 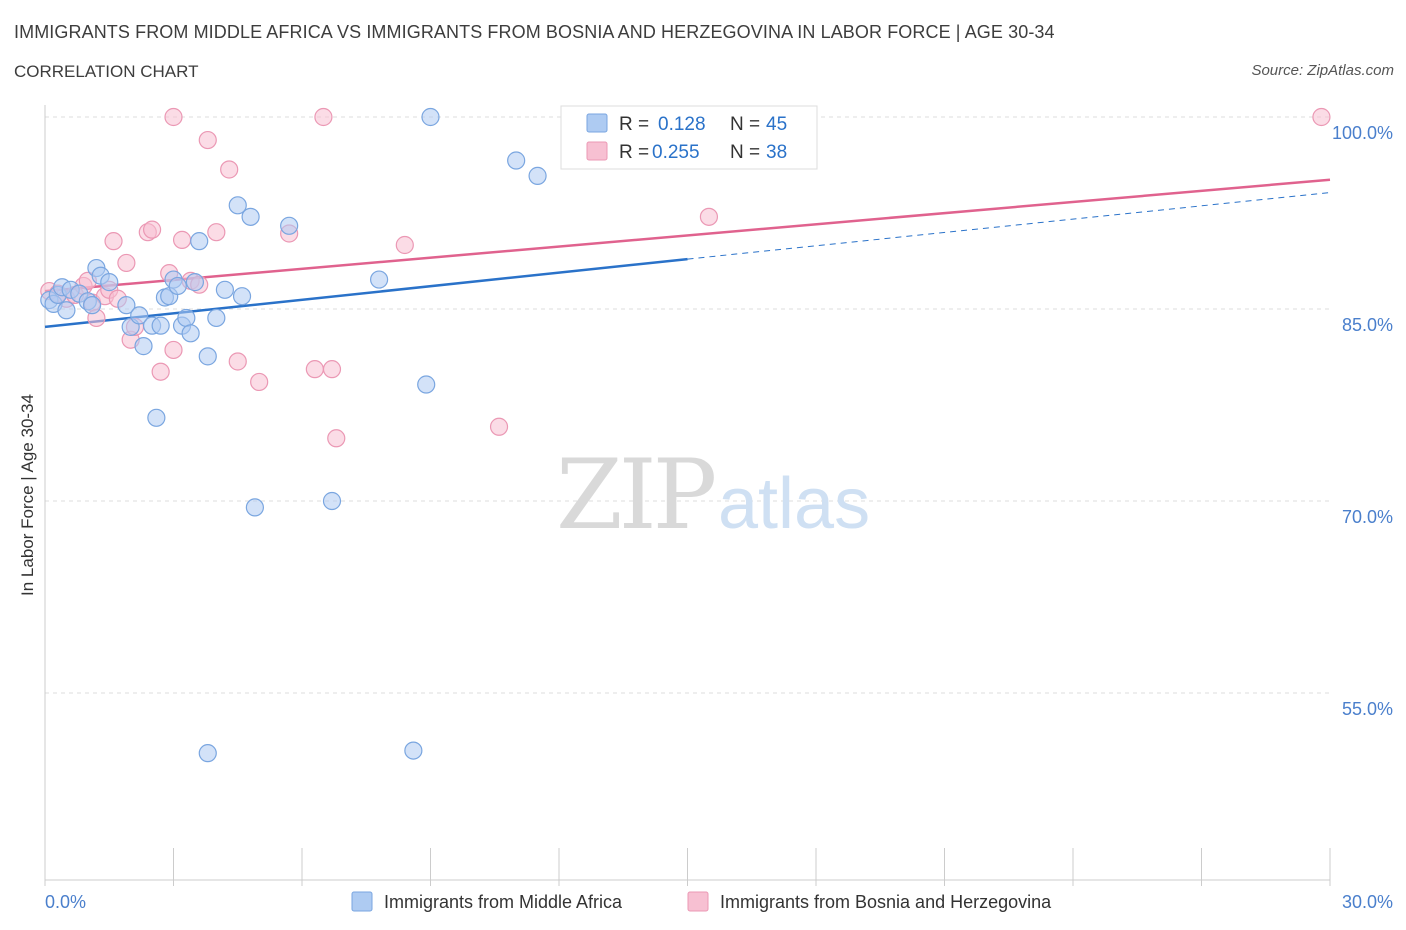 What do you see at coordinates (745, 152) in the screenshot?
I see `legend-n-label-pink: N =` at bounding box center [745, 152].